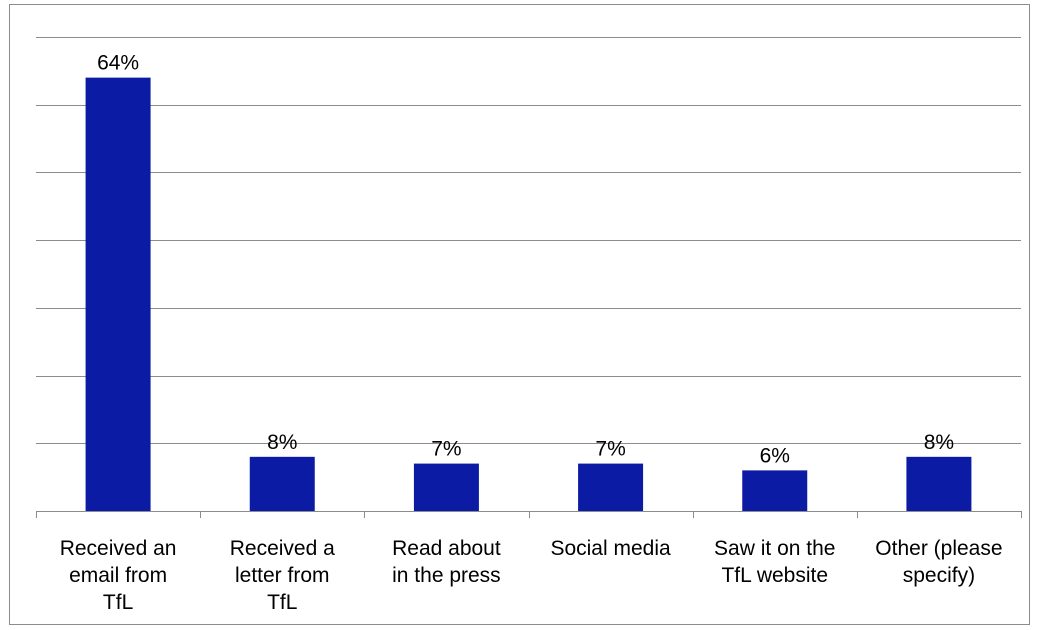 This screenshot has width=1039, height=630. What do you see at coordinates (938, 548) in the screenshot?
I see `category-label: Other (please` at bounding box center [938, 548].